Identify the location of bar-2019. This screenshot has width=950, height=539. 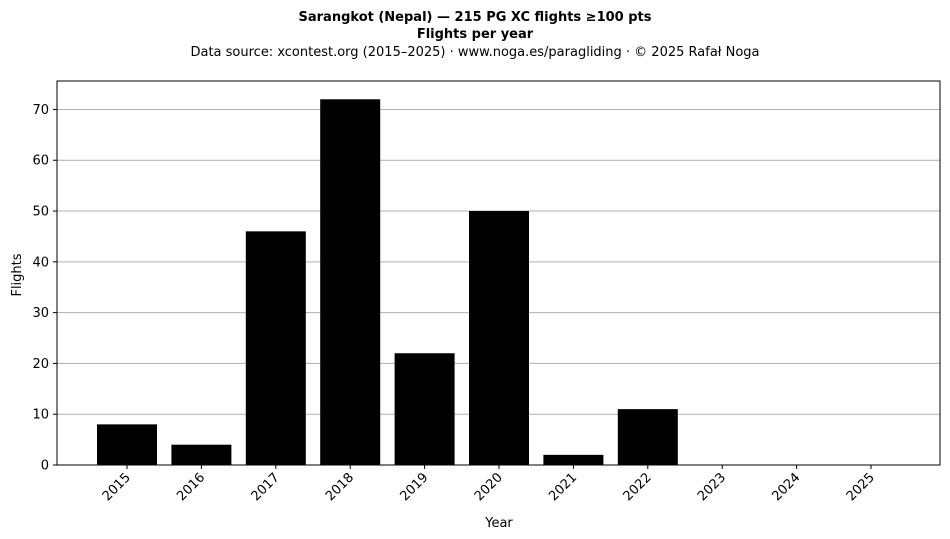
(424, 409).